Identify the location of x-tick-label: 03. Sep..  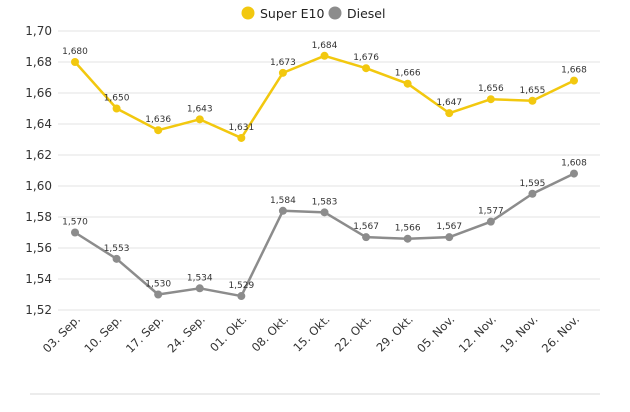
(61, 333).